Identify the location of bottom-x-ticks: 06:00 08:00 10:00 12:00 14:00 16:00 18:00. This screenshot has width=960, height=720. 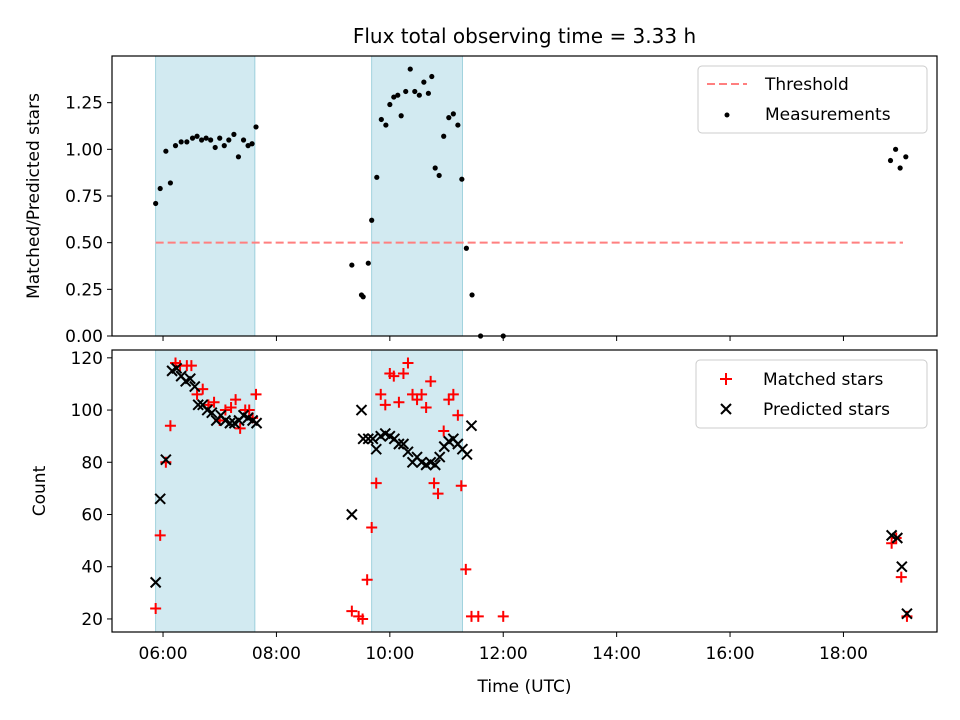
(503, 648).